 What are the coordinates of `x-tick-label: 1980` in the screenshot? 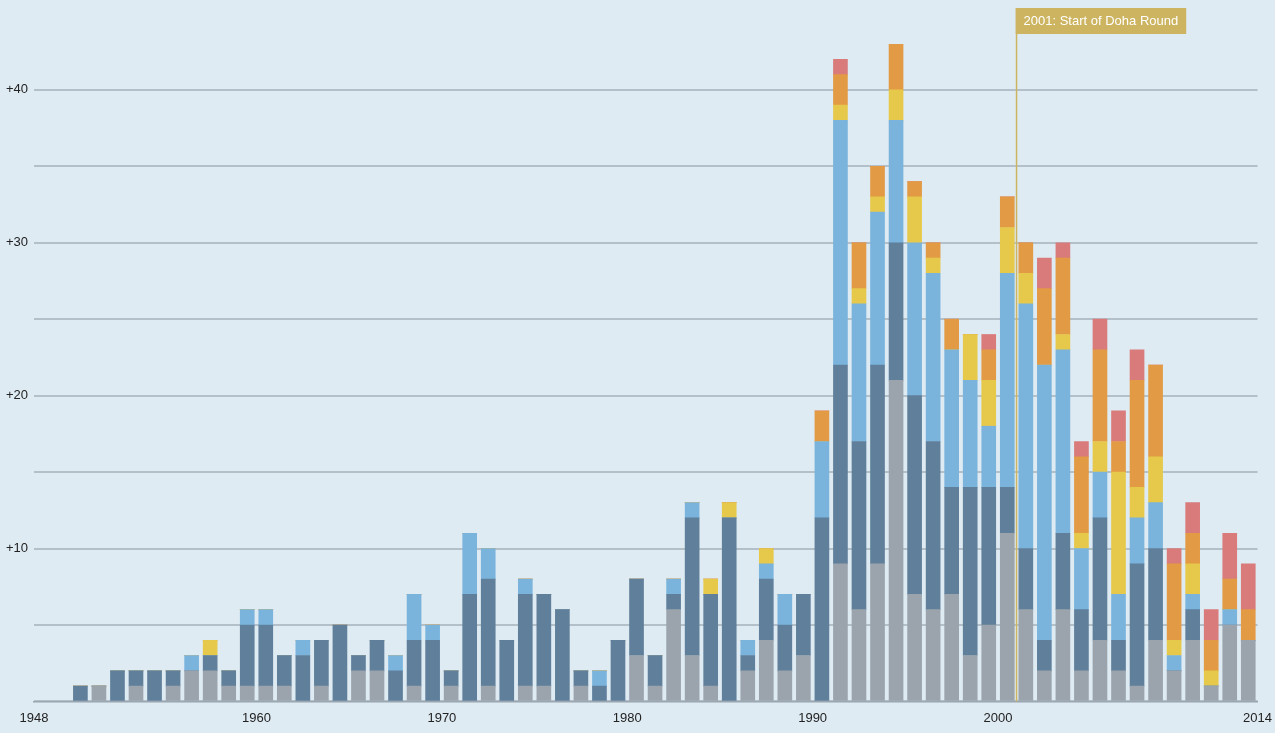 It's located at (627, 717).